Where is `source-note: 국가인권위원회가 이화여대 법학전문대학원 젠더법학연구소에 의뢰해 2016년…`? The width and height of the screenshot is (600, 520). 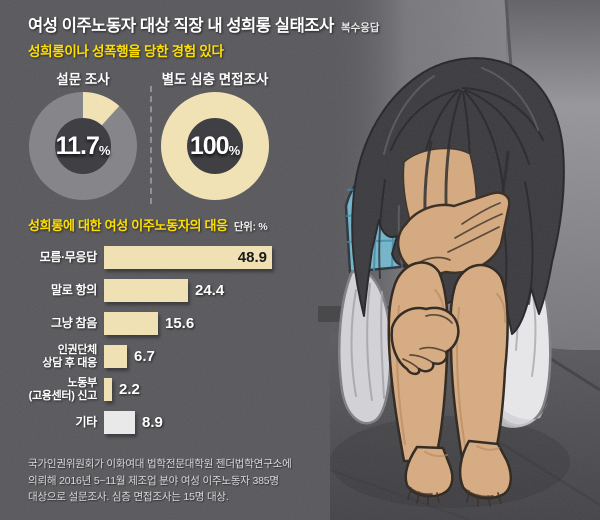 source-note: 국가인권위원회가 이화여대 법학전문대학원 젠더법학연구소에 의뢰해 2016년… is located at coordinates (160, 480).